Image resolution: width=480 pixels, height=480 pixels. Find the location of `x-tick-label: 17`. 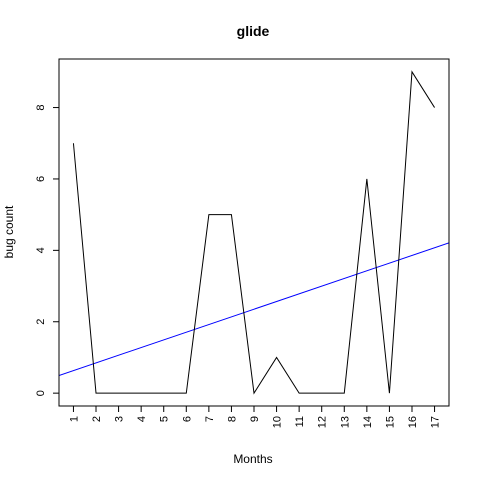

x-tick-label: 17 is located at coordinates (436, 422).